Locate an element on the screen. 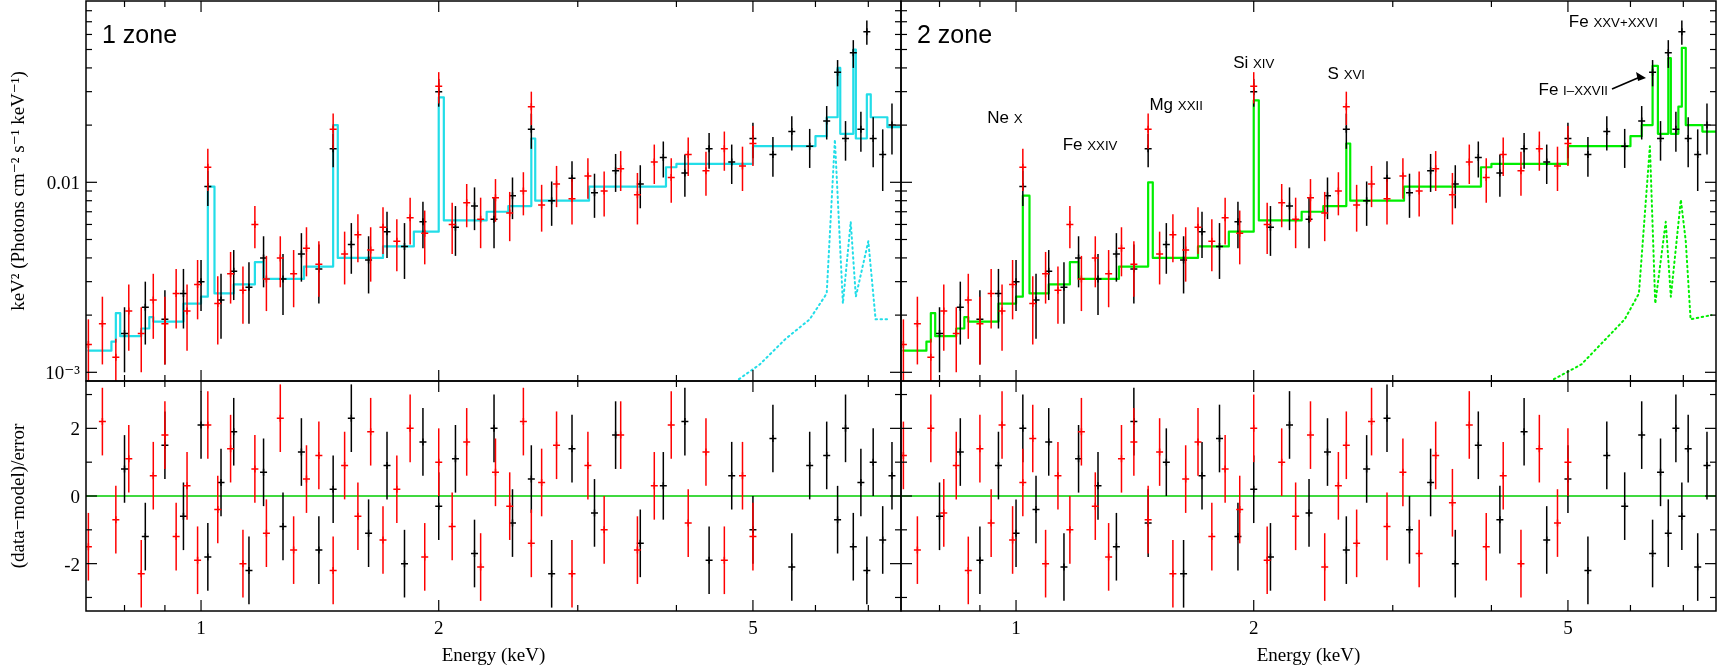 This screenshot has width=1723, height=667. y-tick-label: 0.01 is located at coordinates (63, 183).